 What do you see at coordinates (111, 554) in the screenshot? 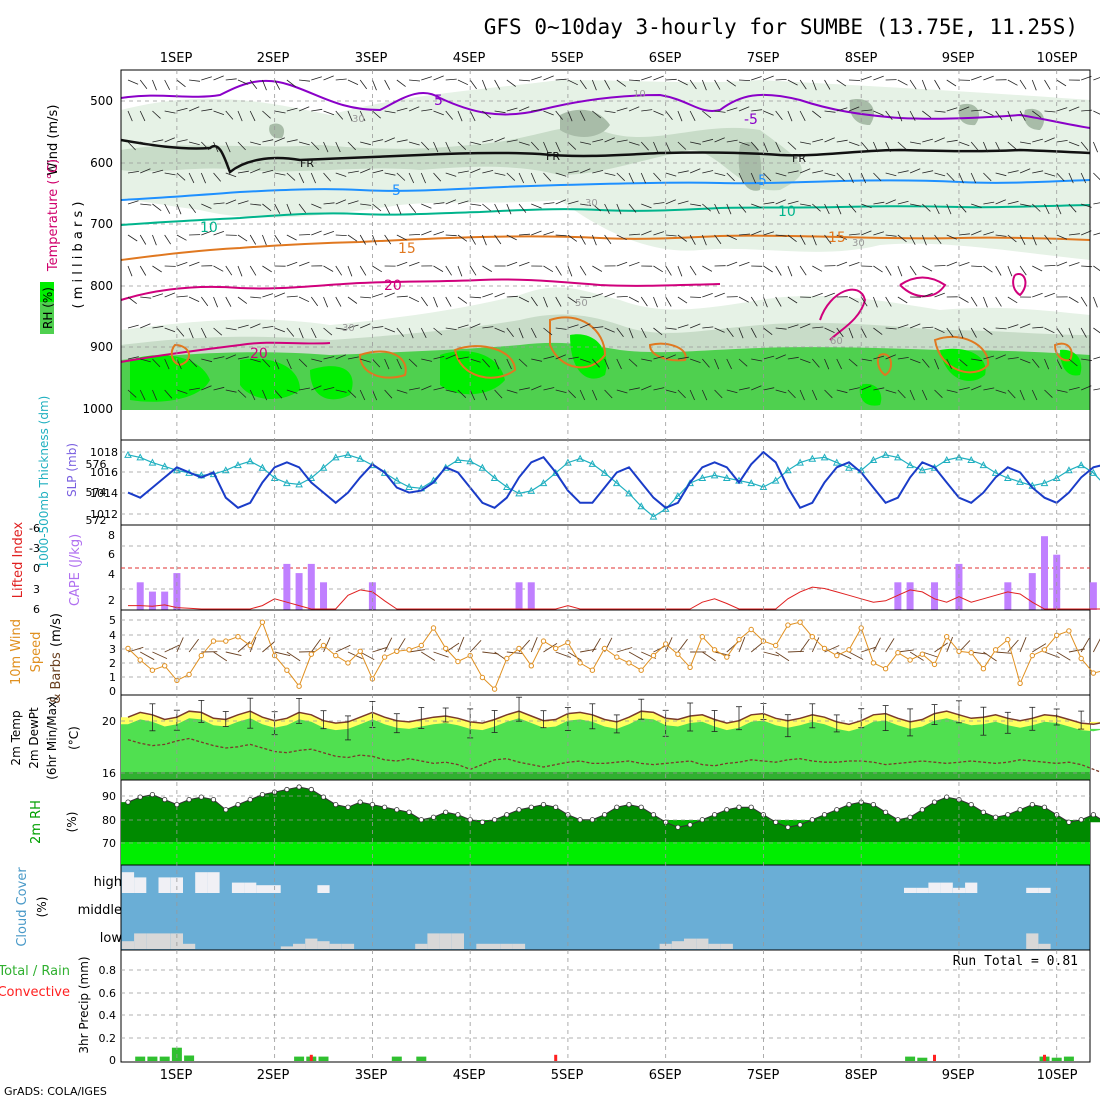
I see `cape-tick: 6` at bounding box center [111, 554].